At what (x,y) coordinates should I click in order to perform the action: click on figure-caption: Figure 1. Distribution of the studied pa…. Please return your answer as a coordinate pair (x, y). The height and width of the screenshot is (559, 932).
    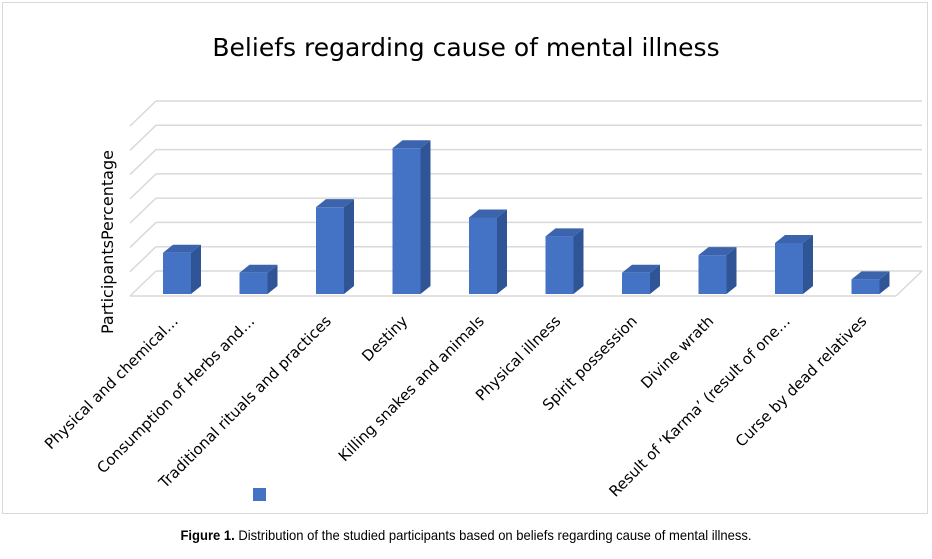
    Looking at the image, I should click on (466, 535).